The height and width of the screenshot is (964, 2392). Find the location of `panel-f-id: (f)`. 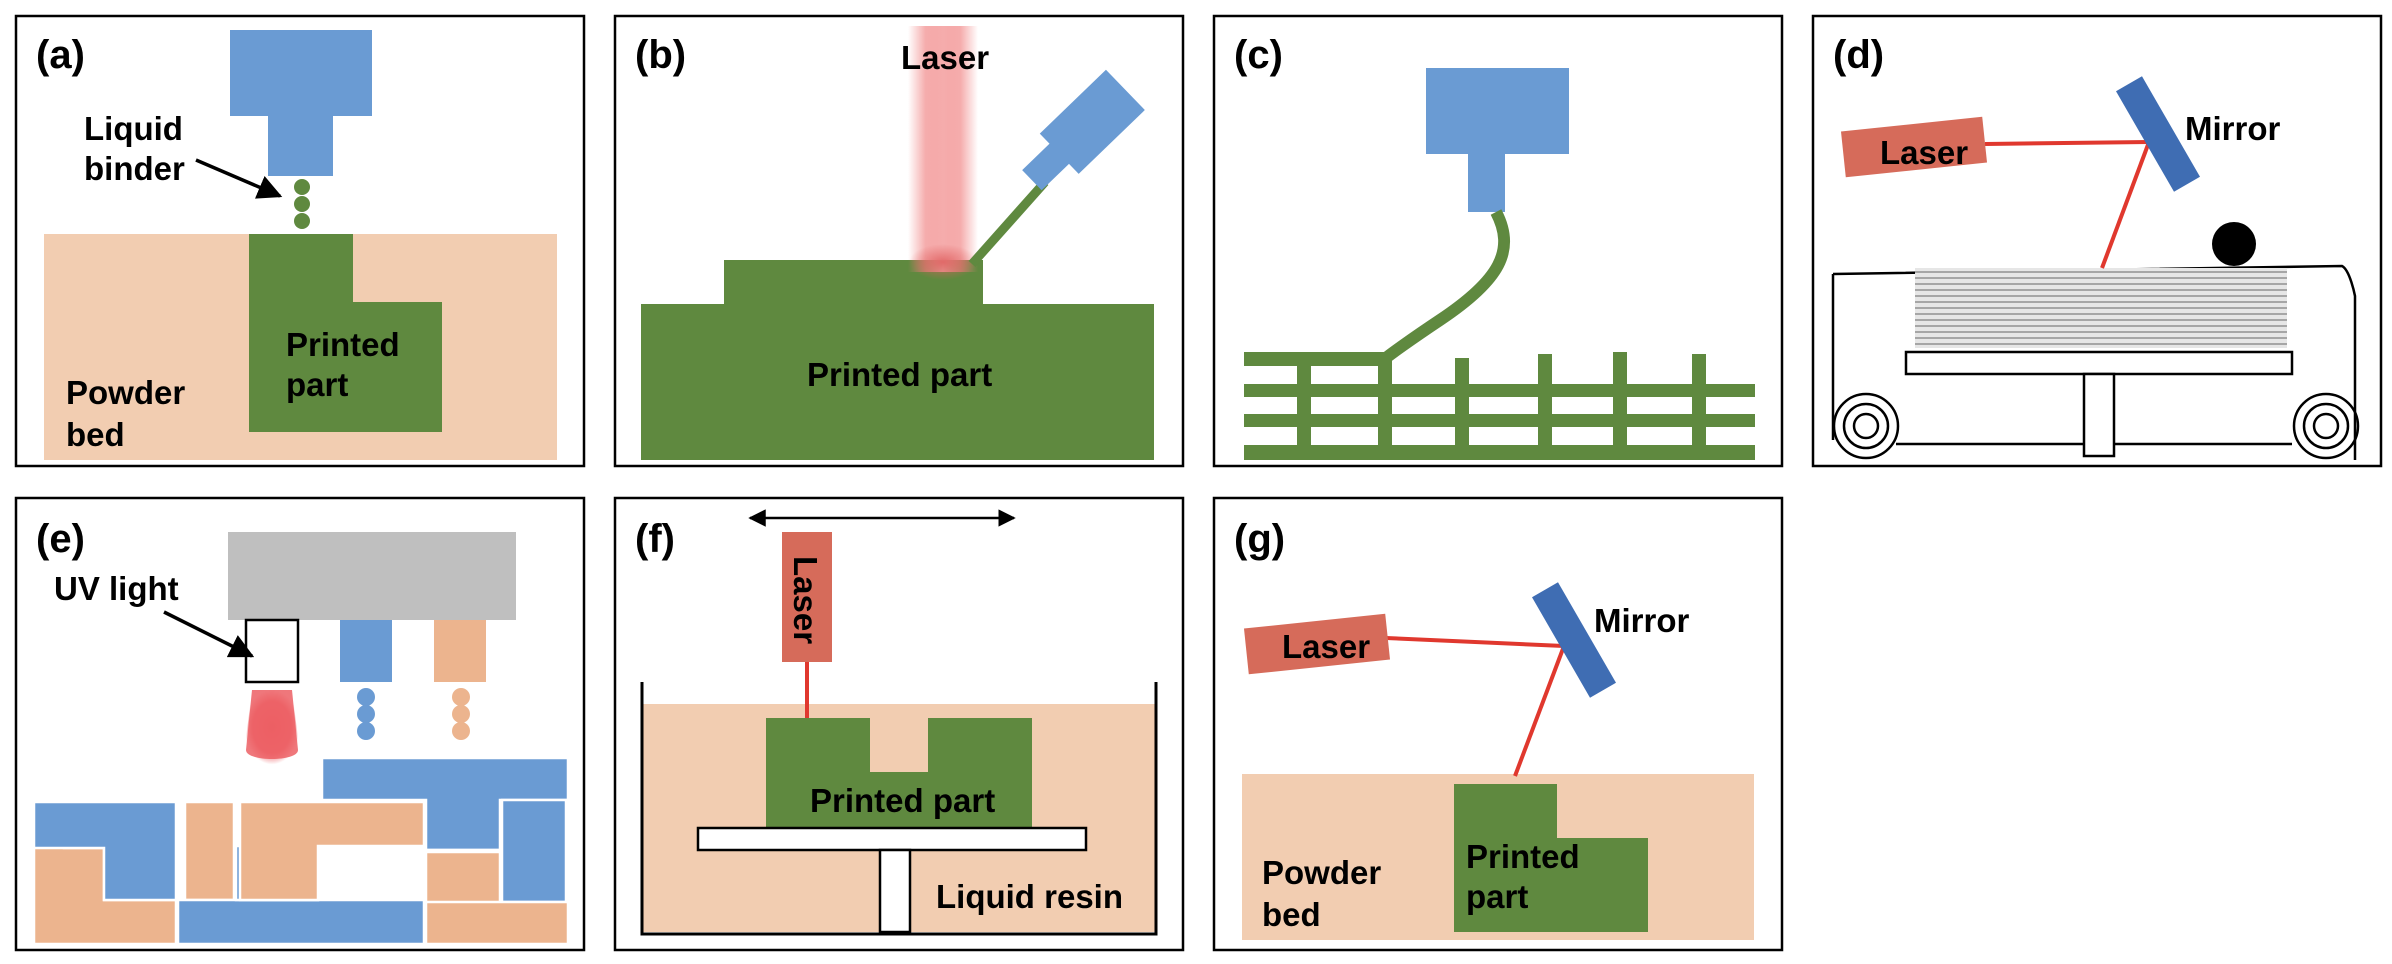

panel-f-id: (f) is located at coordinates (655, 539).